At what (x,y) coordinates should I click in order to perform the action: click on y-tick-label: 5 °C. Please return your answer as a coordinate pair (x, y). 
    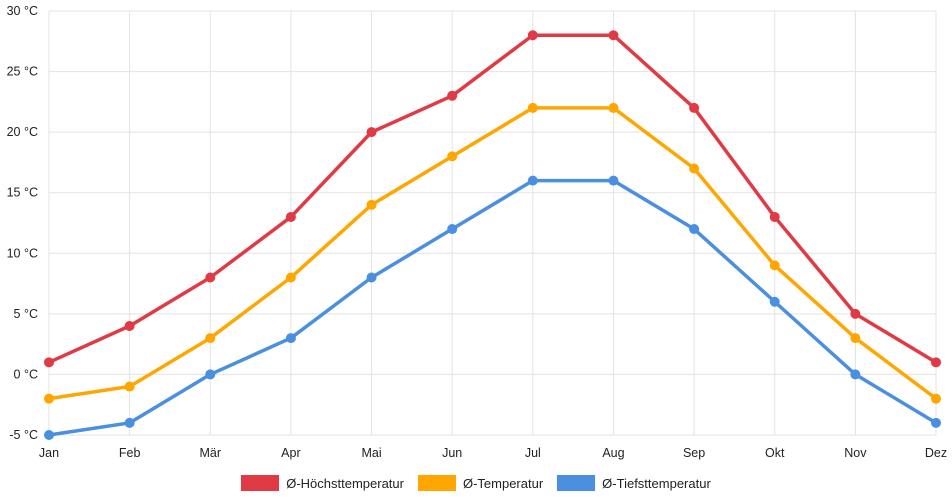
    Looking at the image, I should click on (26, 314).